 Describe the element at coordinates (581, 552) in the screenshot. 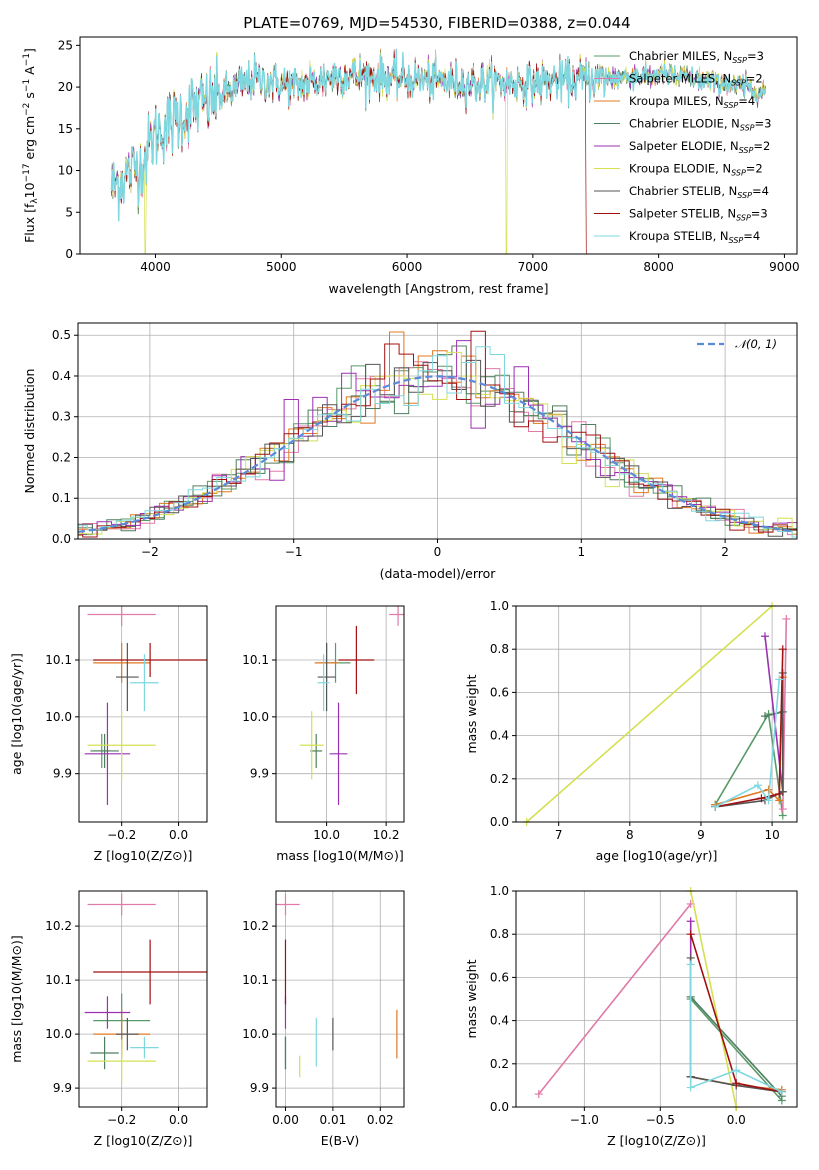

I see `x-tick-label: 1` at that location.